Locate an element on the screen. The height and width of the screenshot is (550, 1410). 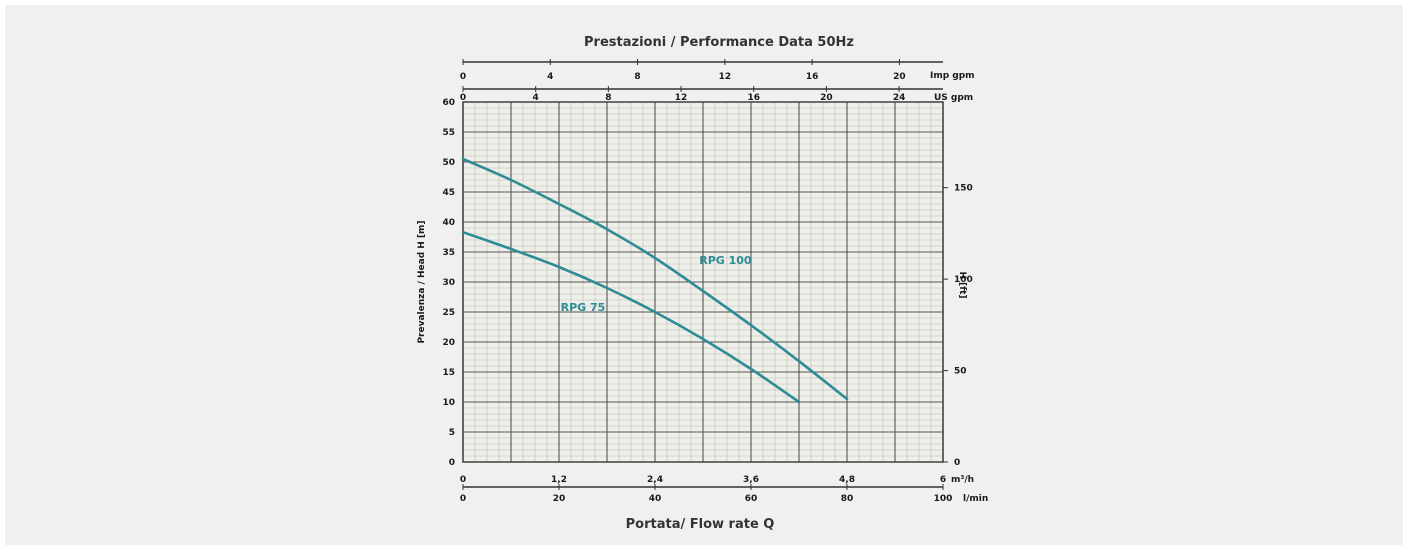
y-tick-label: 30 is located at coordinates (448, 283).